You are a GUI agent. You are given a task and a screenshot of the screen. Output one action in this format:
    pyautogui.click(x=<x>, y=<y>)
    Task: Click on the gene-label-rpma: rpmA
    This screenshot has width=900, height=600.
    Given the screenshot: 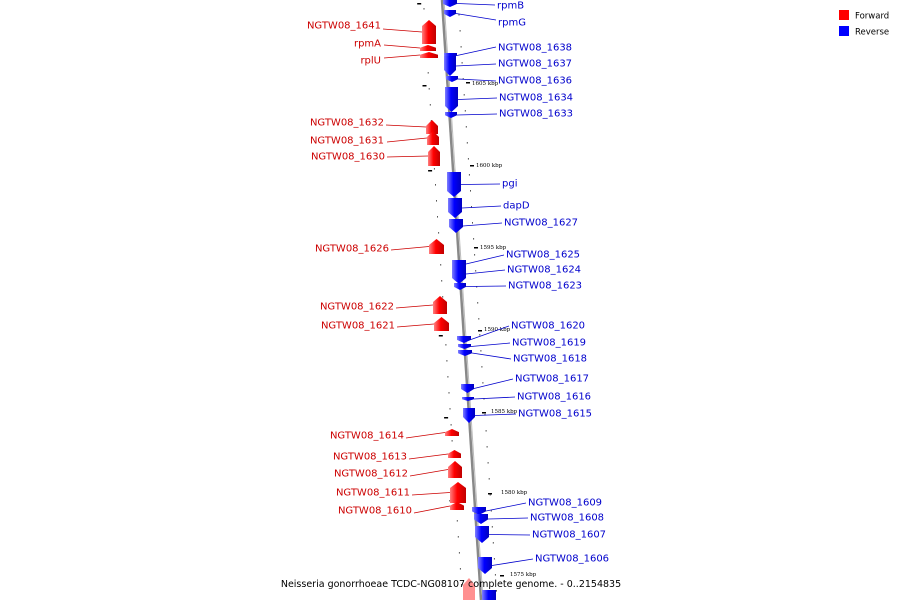 What is the action you would take?
    pyautogui.click(x=367, y=44)
    